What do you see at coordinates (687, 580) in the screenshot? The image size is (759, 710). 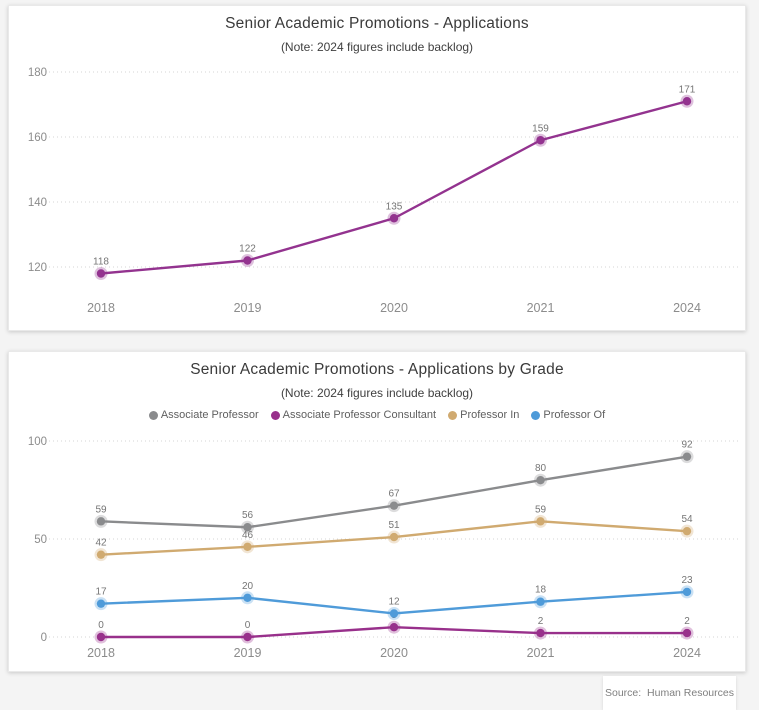 I see `data-point-label: 23` at bounding box center [687, 580].